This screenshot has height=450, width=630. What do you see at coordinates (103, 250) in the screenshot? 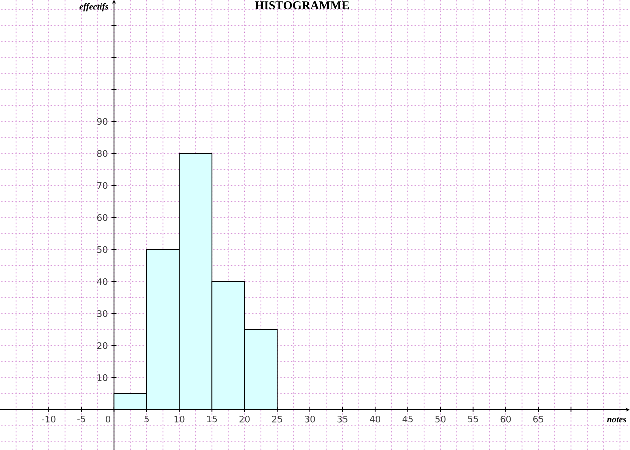
I see `y-tick-label: 50` at bounding box center [103, 250].